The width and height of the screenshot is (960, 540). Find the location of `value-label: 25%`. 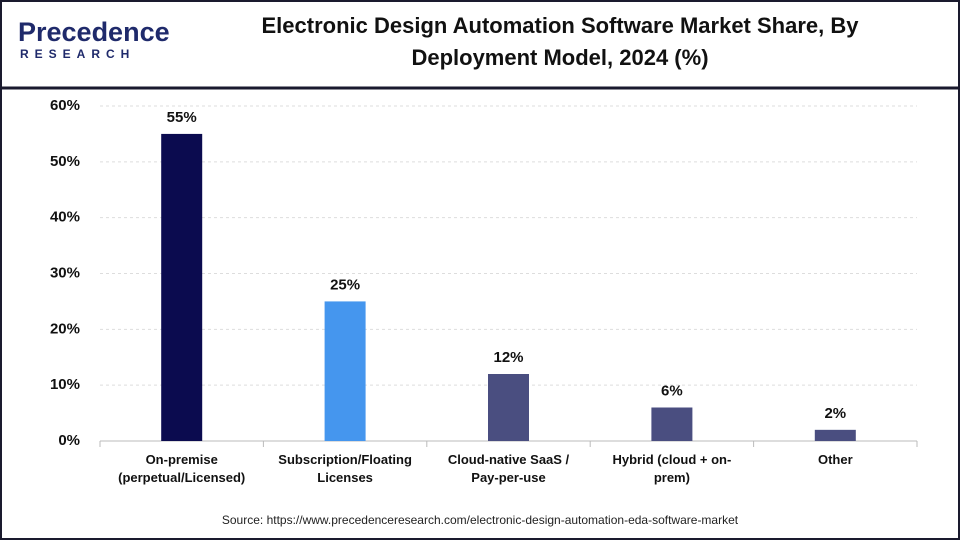

value-label: 25% is located at coordinates (345, 284).